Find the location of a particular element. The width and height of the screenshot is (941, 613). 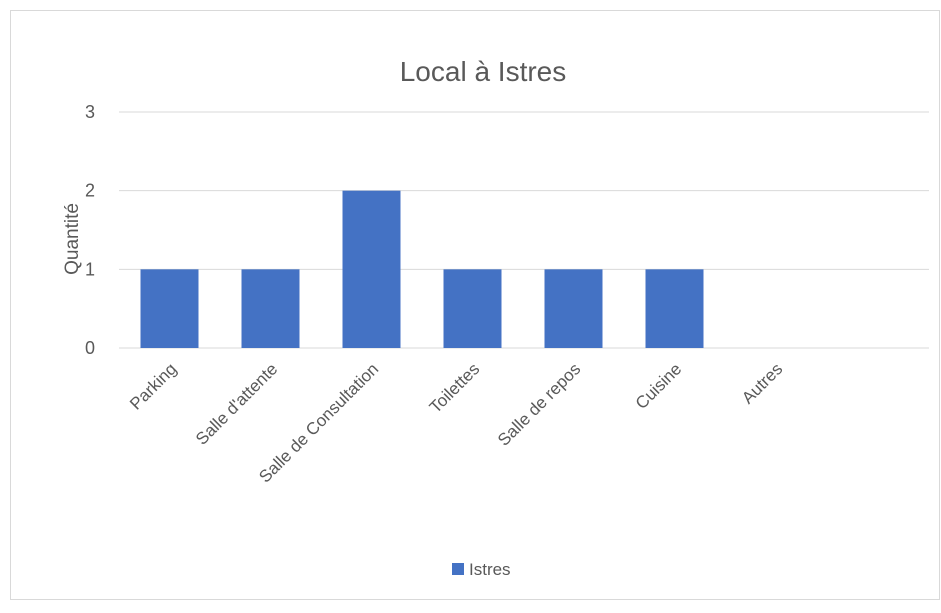

y-tick-label-2: 2 is located at coordinates (90, 191).